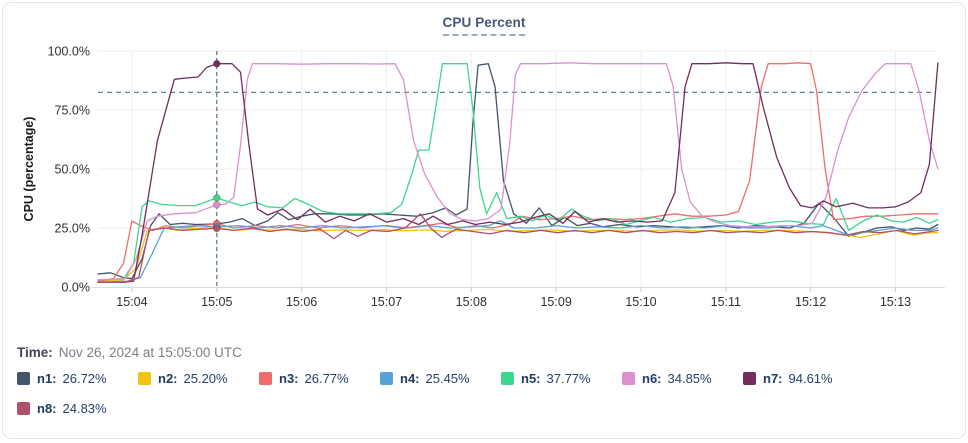  I want to click on legend-item-n7: n7: 94.61%, so click(803, 378).